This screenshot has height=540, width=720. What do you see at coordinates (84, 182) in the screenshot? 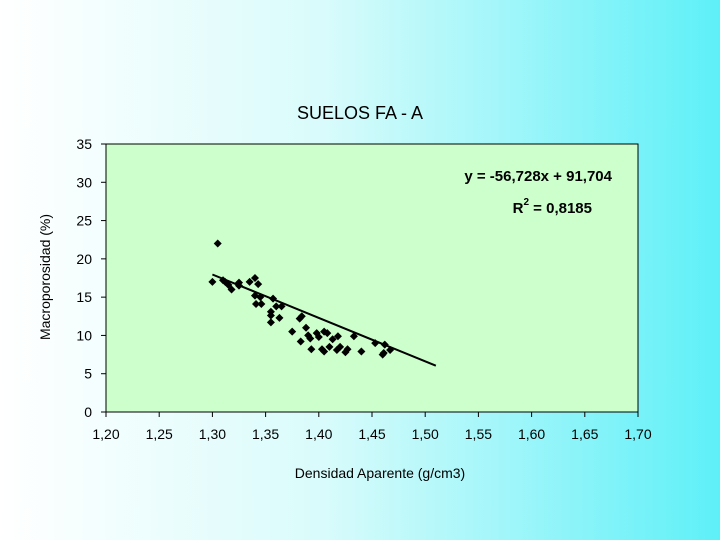
I see `y-tick-label: 30` at bounding box center [84, 182].